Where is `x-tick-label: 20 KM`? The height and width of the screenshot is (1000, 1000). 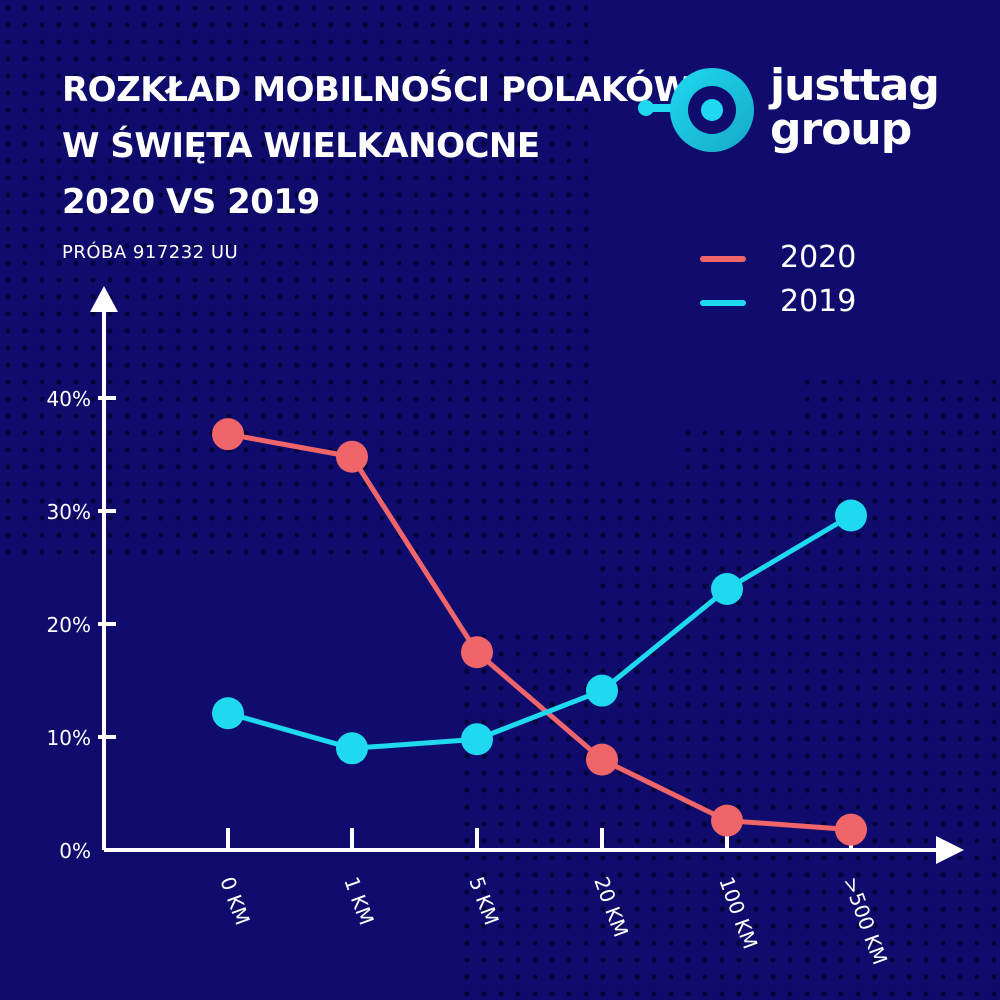 x-tick-label: 20 KM is located at coordinates (611, 907).